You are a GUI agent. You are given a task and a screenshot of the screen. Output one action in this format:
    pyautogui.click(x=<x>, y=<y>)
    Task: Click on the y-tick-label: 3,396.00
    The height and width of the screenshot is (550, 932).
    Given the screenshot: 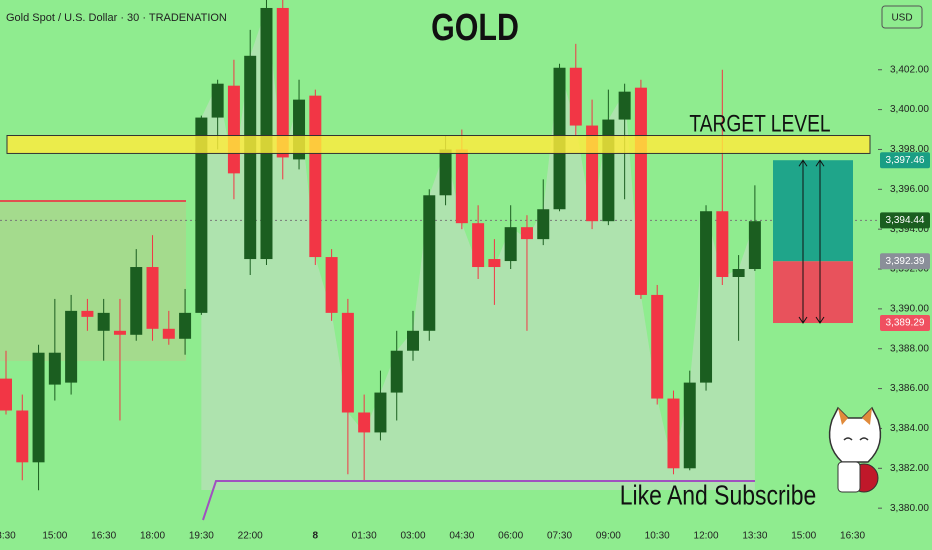 What is the action you would take?
    pyautogui.click(x=909, y=189)
    